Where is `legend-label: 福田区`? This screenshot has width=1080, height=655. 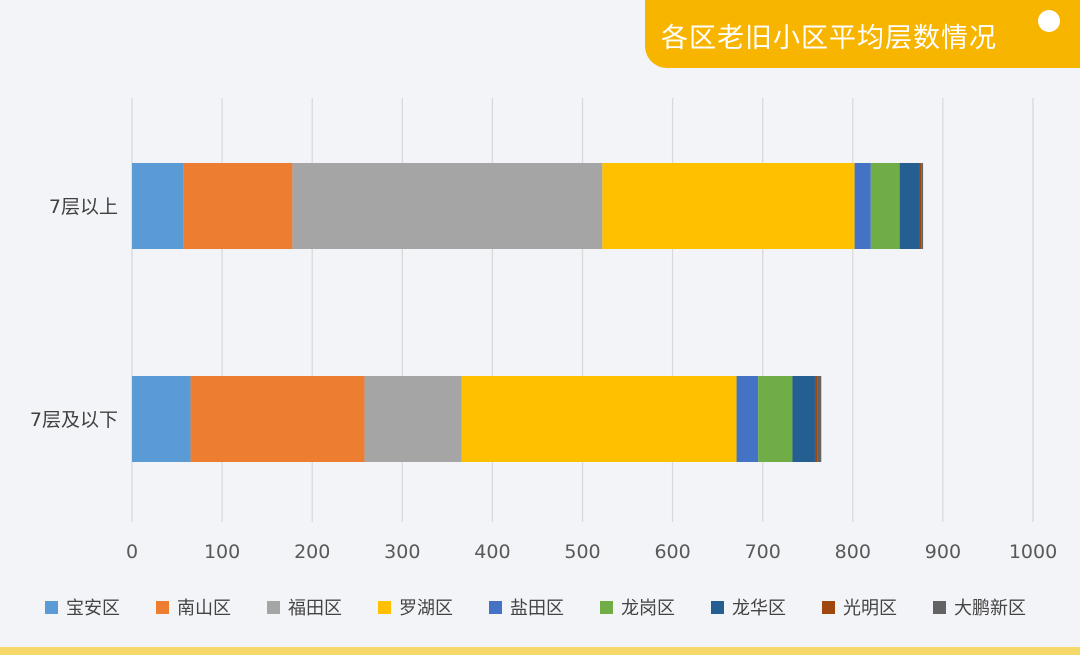 legend-label: 福田区 is located at coordinates (315, 608).